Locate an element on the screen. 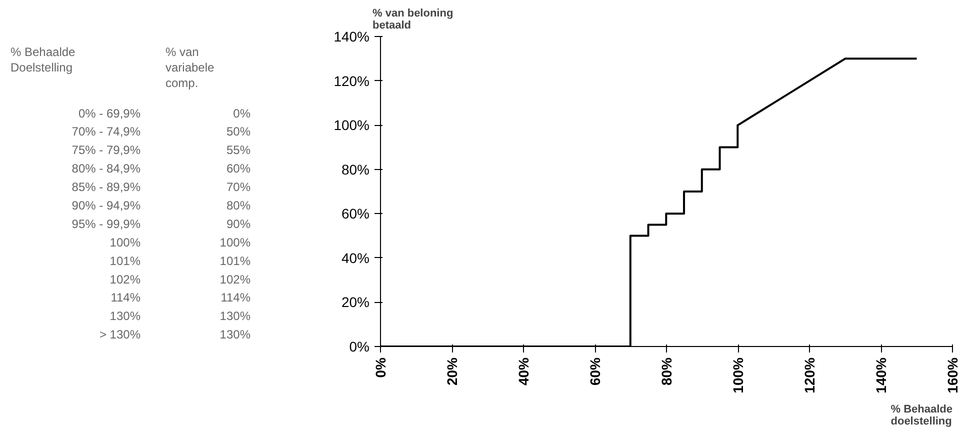 The height and width of the screenshot is (432, 964). text: 80% is located at coordinates (238, 205).